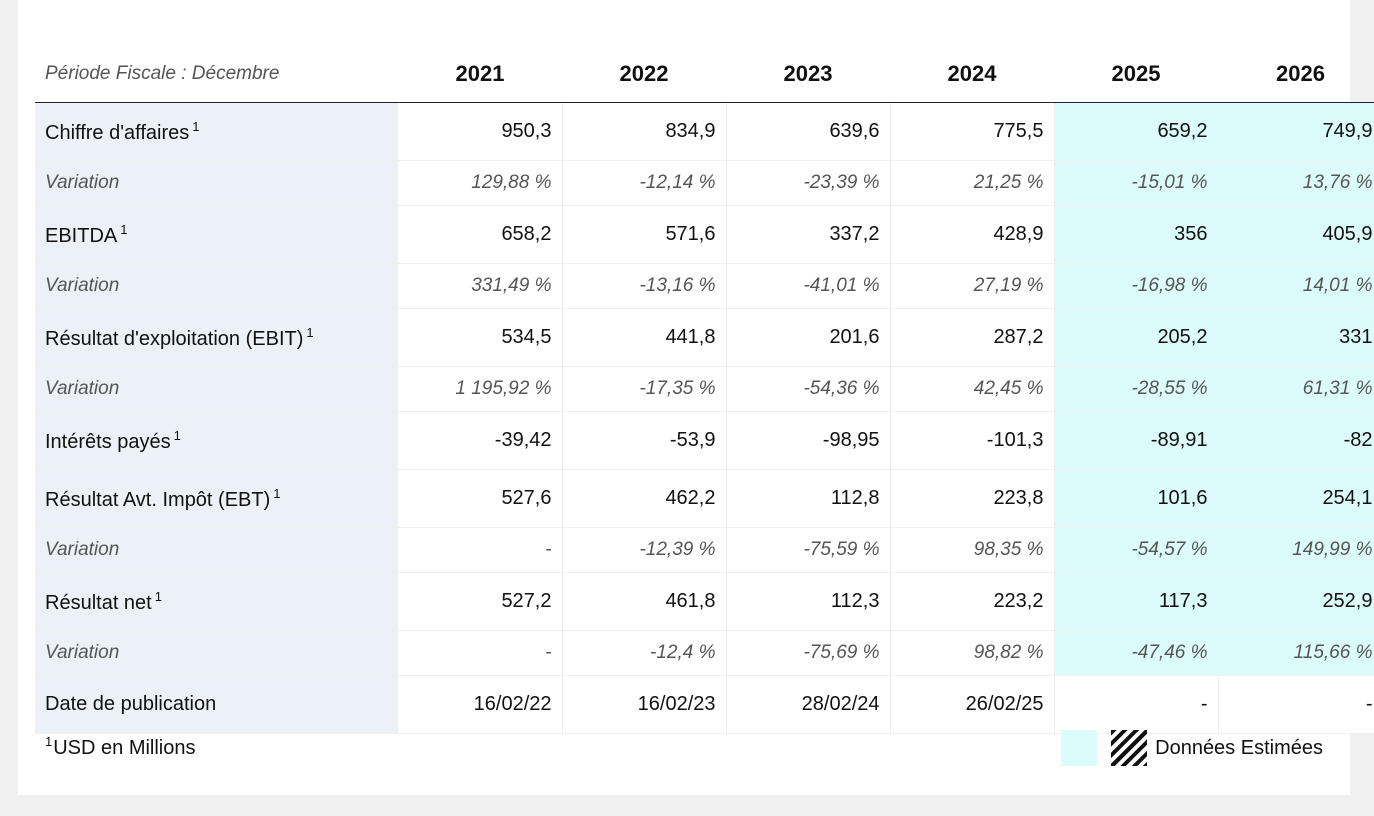 The height and width of the screenshot is (816, 1374). What do you see at coordinates (1136, 337) in the screenshot?
I see `table-cell-estimated: 205,2` at bounding box center [1136, 337].